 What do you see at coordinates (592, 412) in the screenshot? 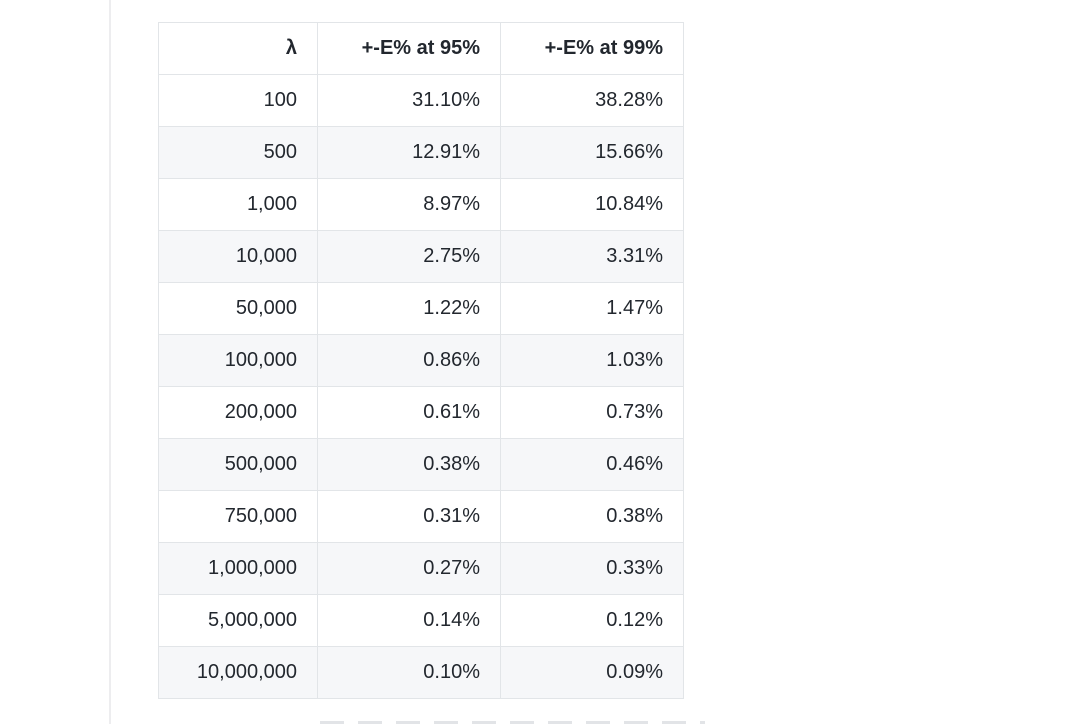
I see `error-99-cell: 0.73%` at bounding box center [592, 412].